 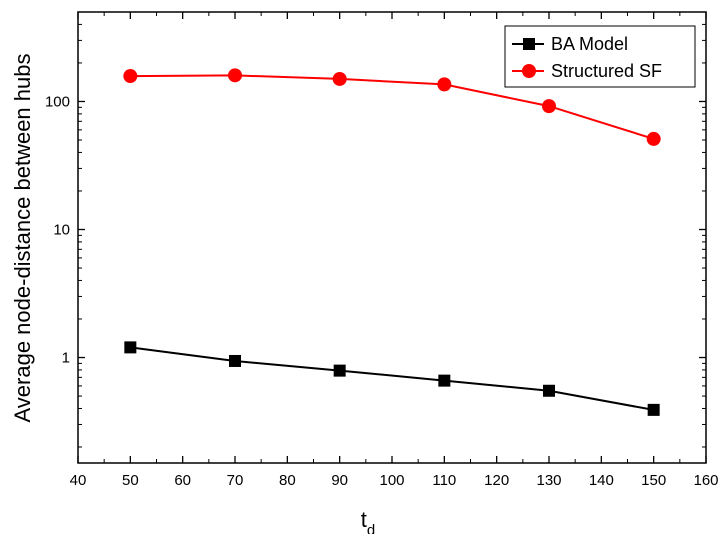 I want to click on x-axis-title: td, so click(x=368, y=520).